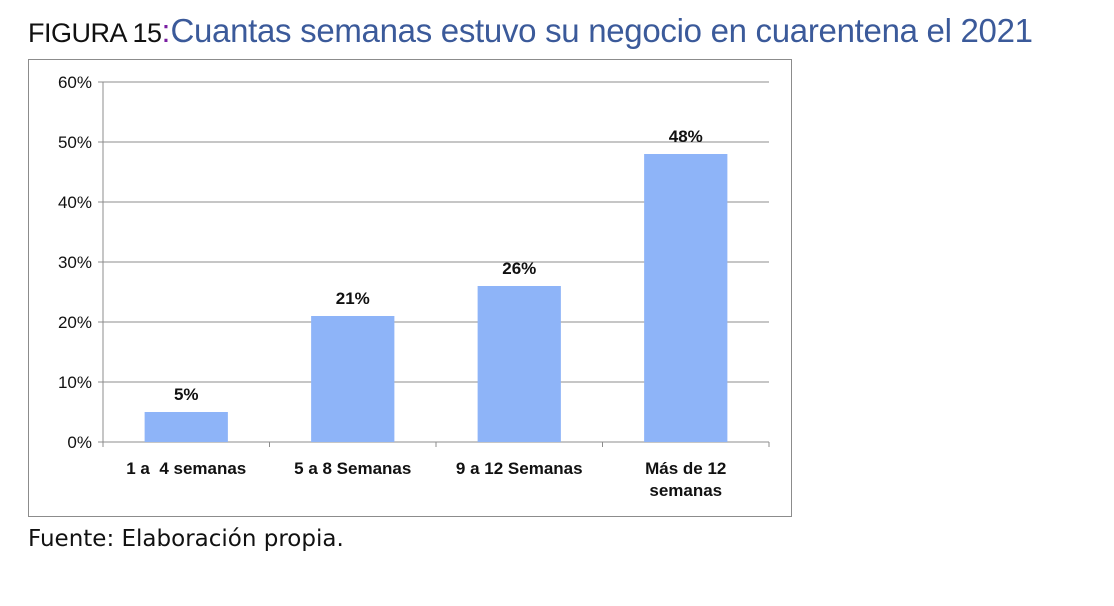  Describe the element at coordinates (353, 298) in the screenshot. I see `data-label: 21%` at that location.